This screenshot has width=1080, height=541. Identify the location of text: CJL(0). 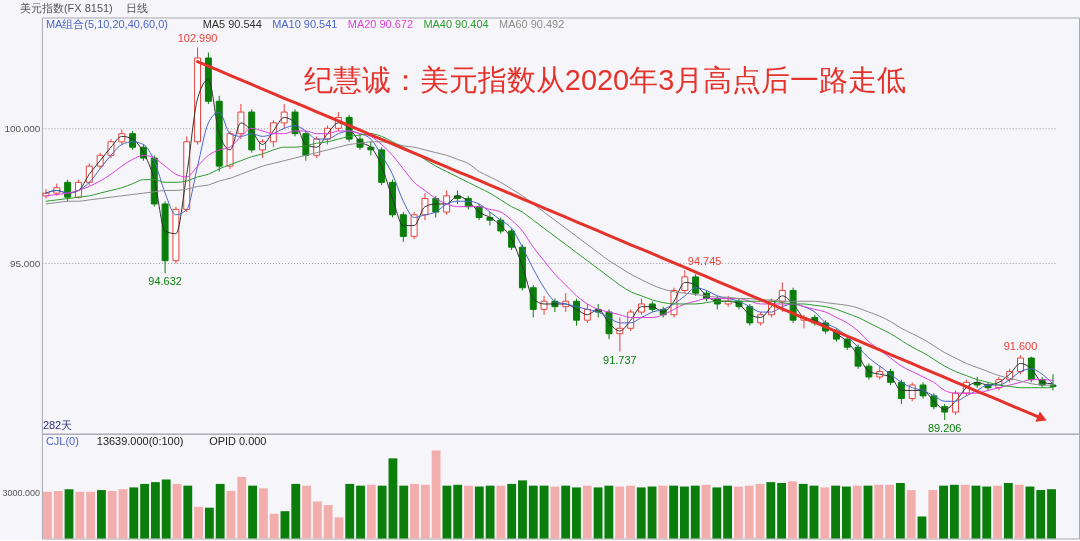
(62, 440).